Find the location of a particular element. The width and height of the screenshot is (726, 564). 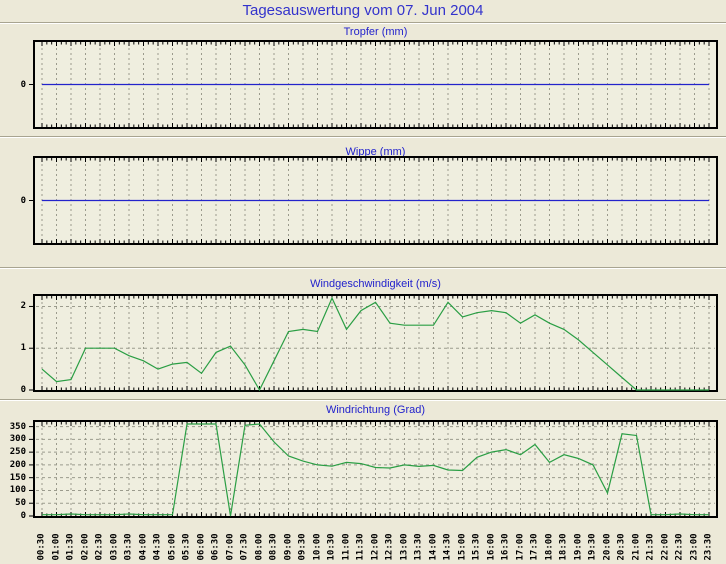

x-tick-label: 11:30 is located at coordinates (360, 547).